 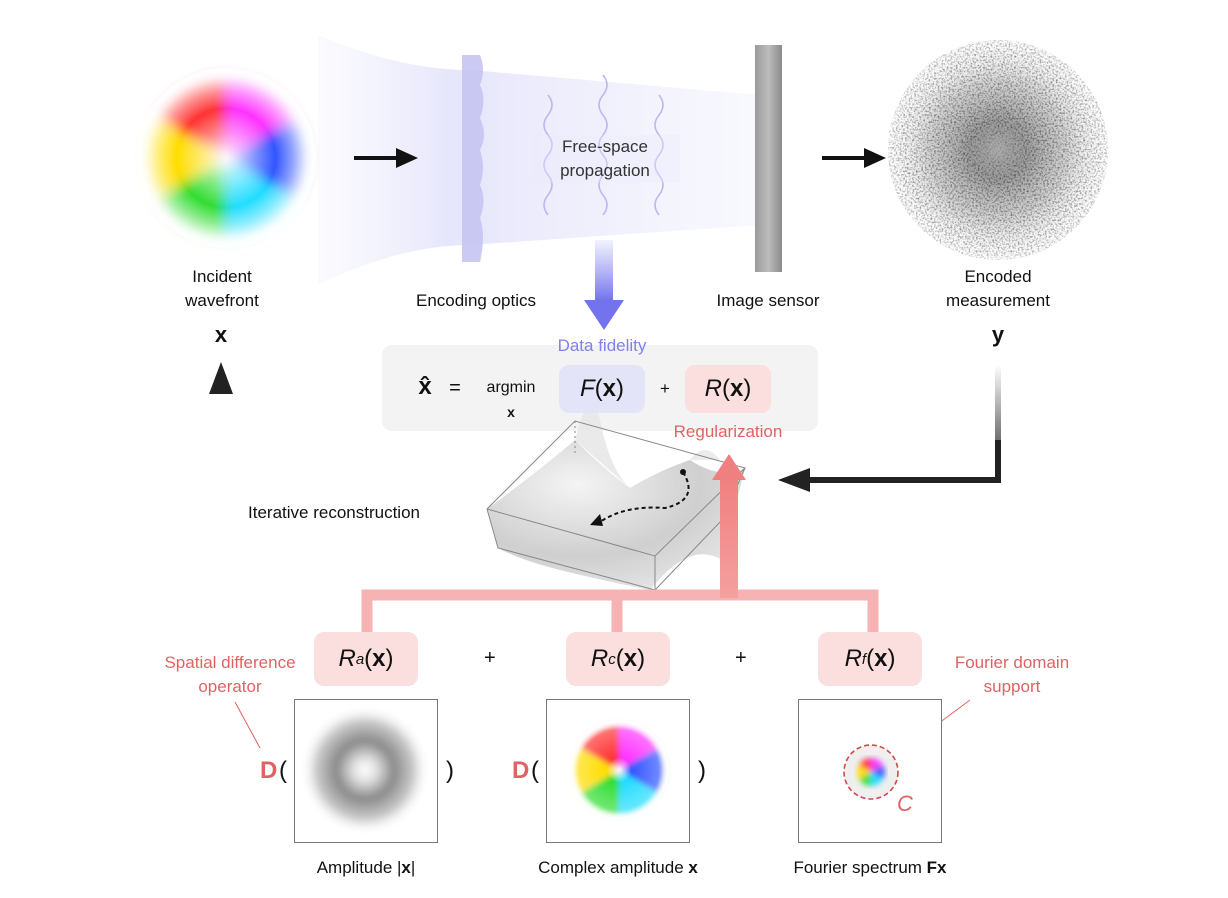 I want to click on complex-amplitude-image, so click(x=619, y=770).